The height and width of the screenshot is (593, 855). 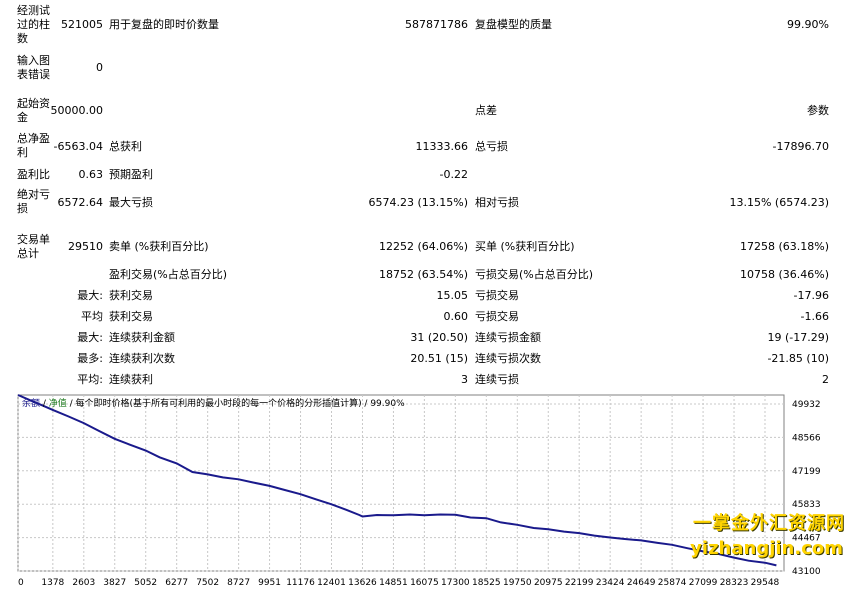 I want to click on x-tick-label: 19750, so click(x=517, y=583).